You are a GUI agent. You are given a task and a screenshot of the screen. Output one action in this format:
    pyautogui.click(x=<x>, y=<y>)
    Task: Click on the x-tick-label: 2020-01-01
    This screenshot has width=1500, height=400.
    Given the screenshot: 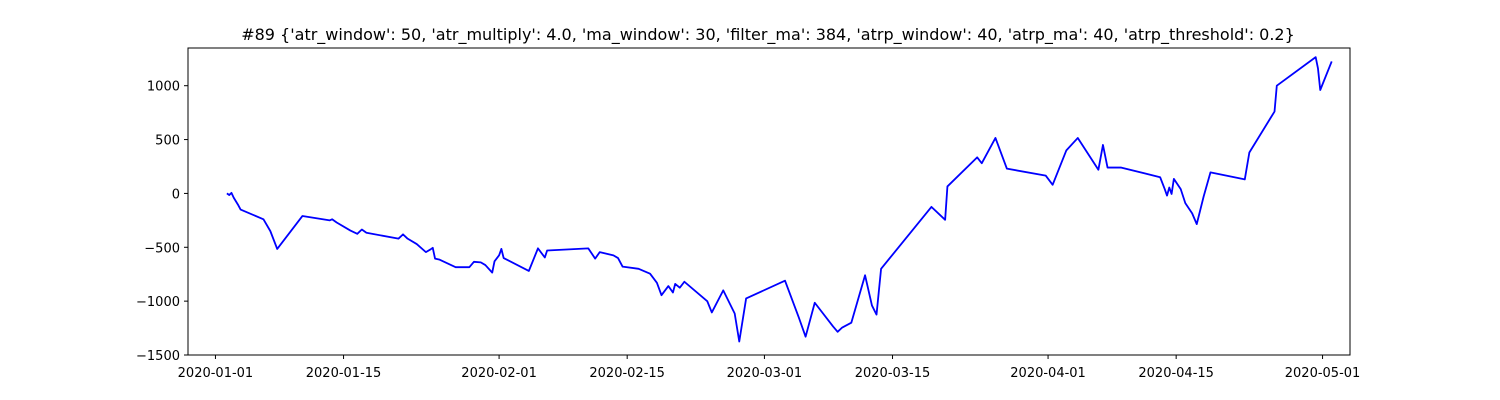 What is the action you would take?
    pyautogui.click(x=216, y=373)
    